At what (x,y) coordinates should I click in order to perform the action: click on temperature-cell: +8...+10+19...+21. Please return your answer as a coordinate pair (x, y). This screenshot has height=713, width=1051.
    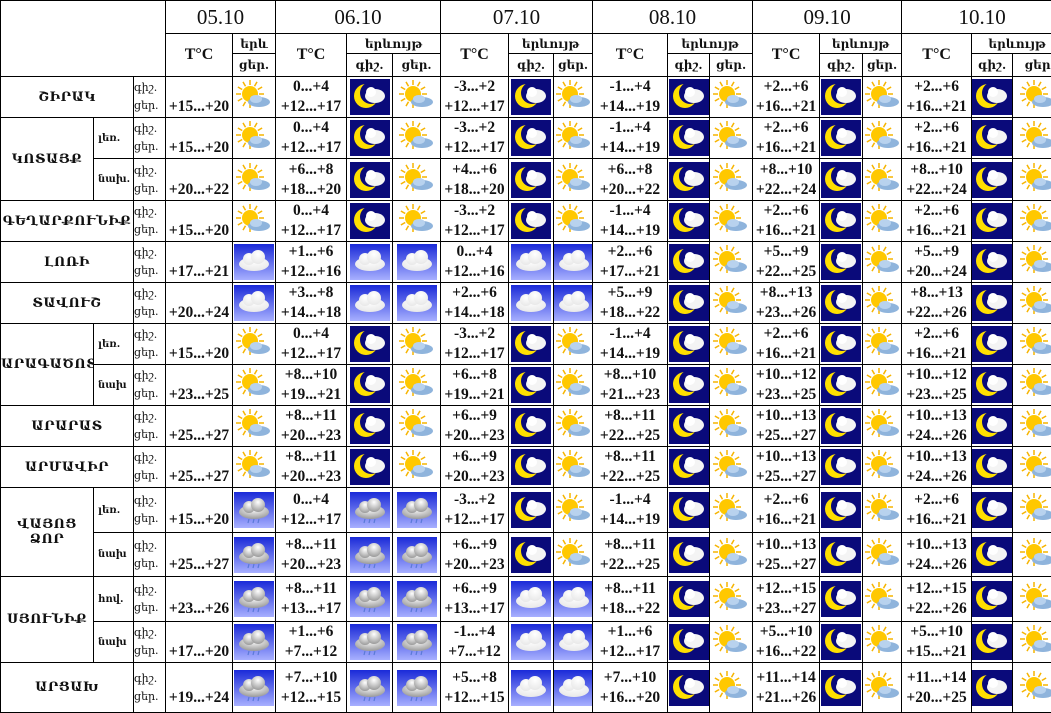
    Looking at the image, I should click on (311, 385).